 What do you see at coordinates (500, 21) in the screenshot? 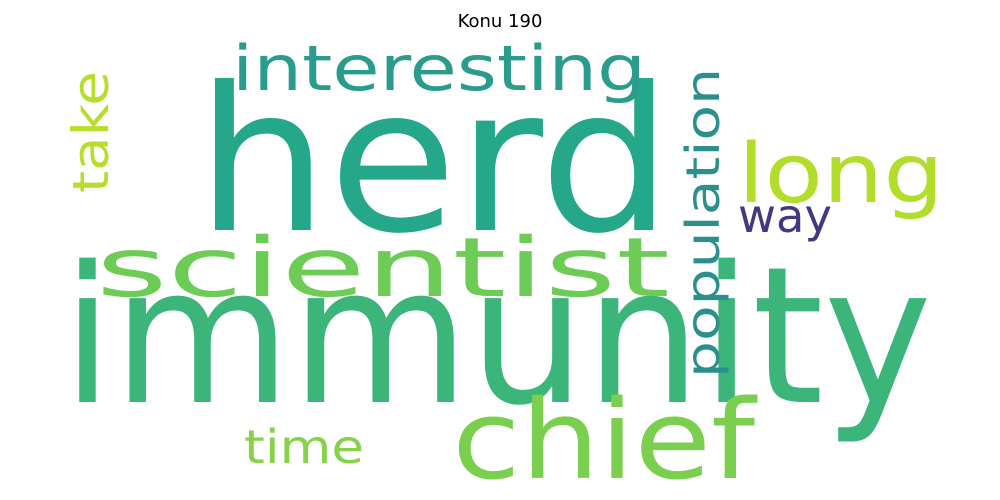
I see `chart-title: Konu 190` at bounding box center [500, 21].